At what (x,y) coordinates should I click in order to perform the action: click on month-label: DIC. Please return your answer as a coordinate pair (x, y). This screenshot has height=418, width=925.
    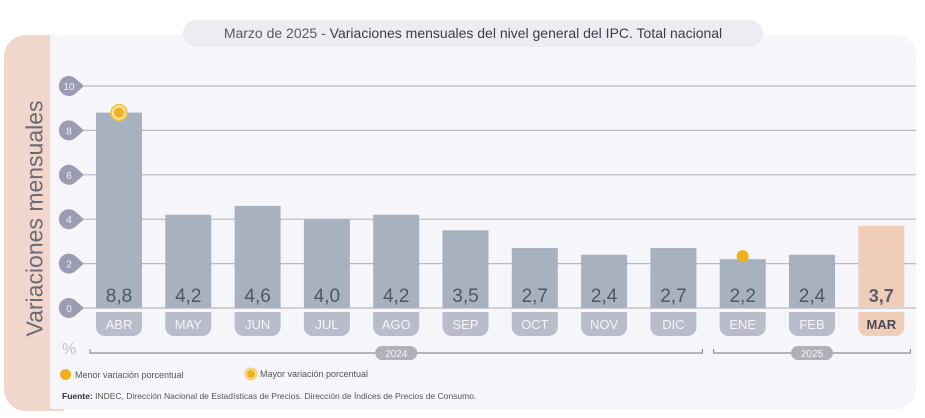
    Looking at the image, I should click on (673, 324).